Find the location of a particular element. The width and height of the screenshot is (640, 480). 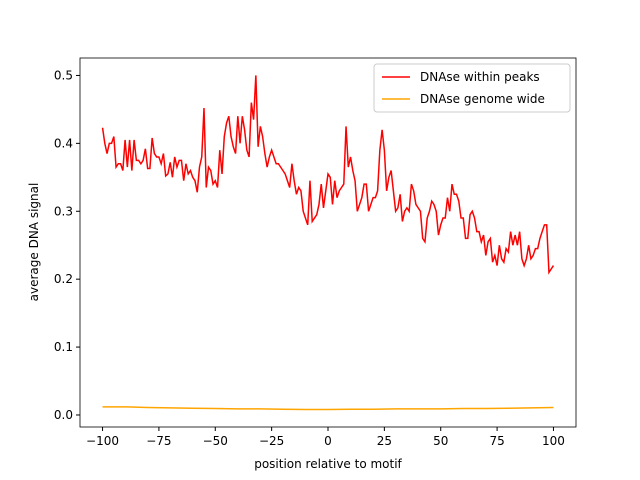

x-tick-label: 25 is located at coordinates (384, 441).